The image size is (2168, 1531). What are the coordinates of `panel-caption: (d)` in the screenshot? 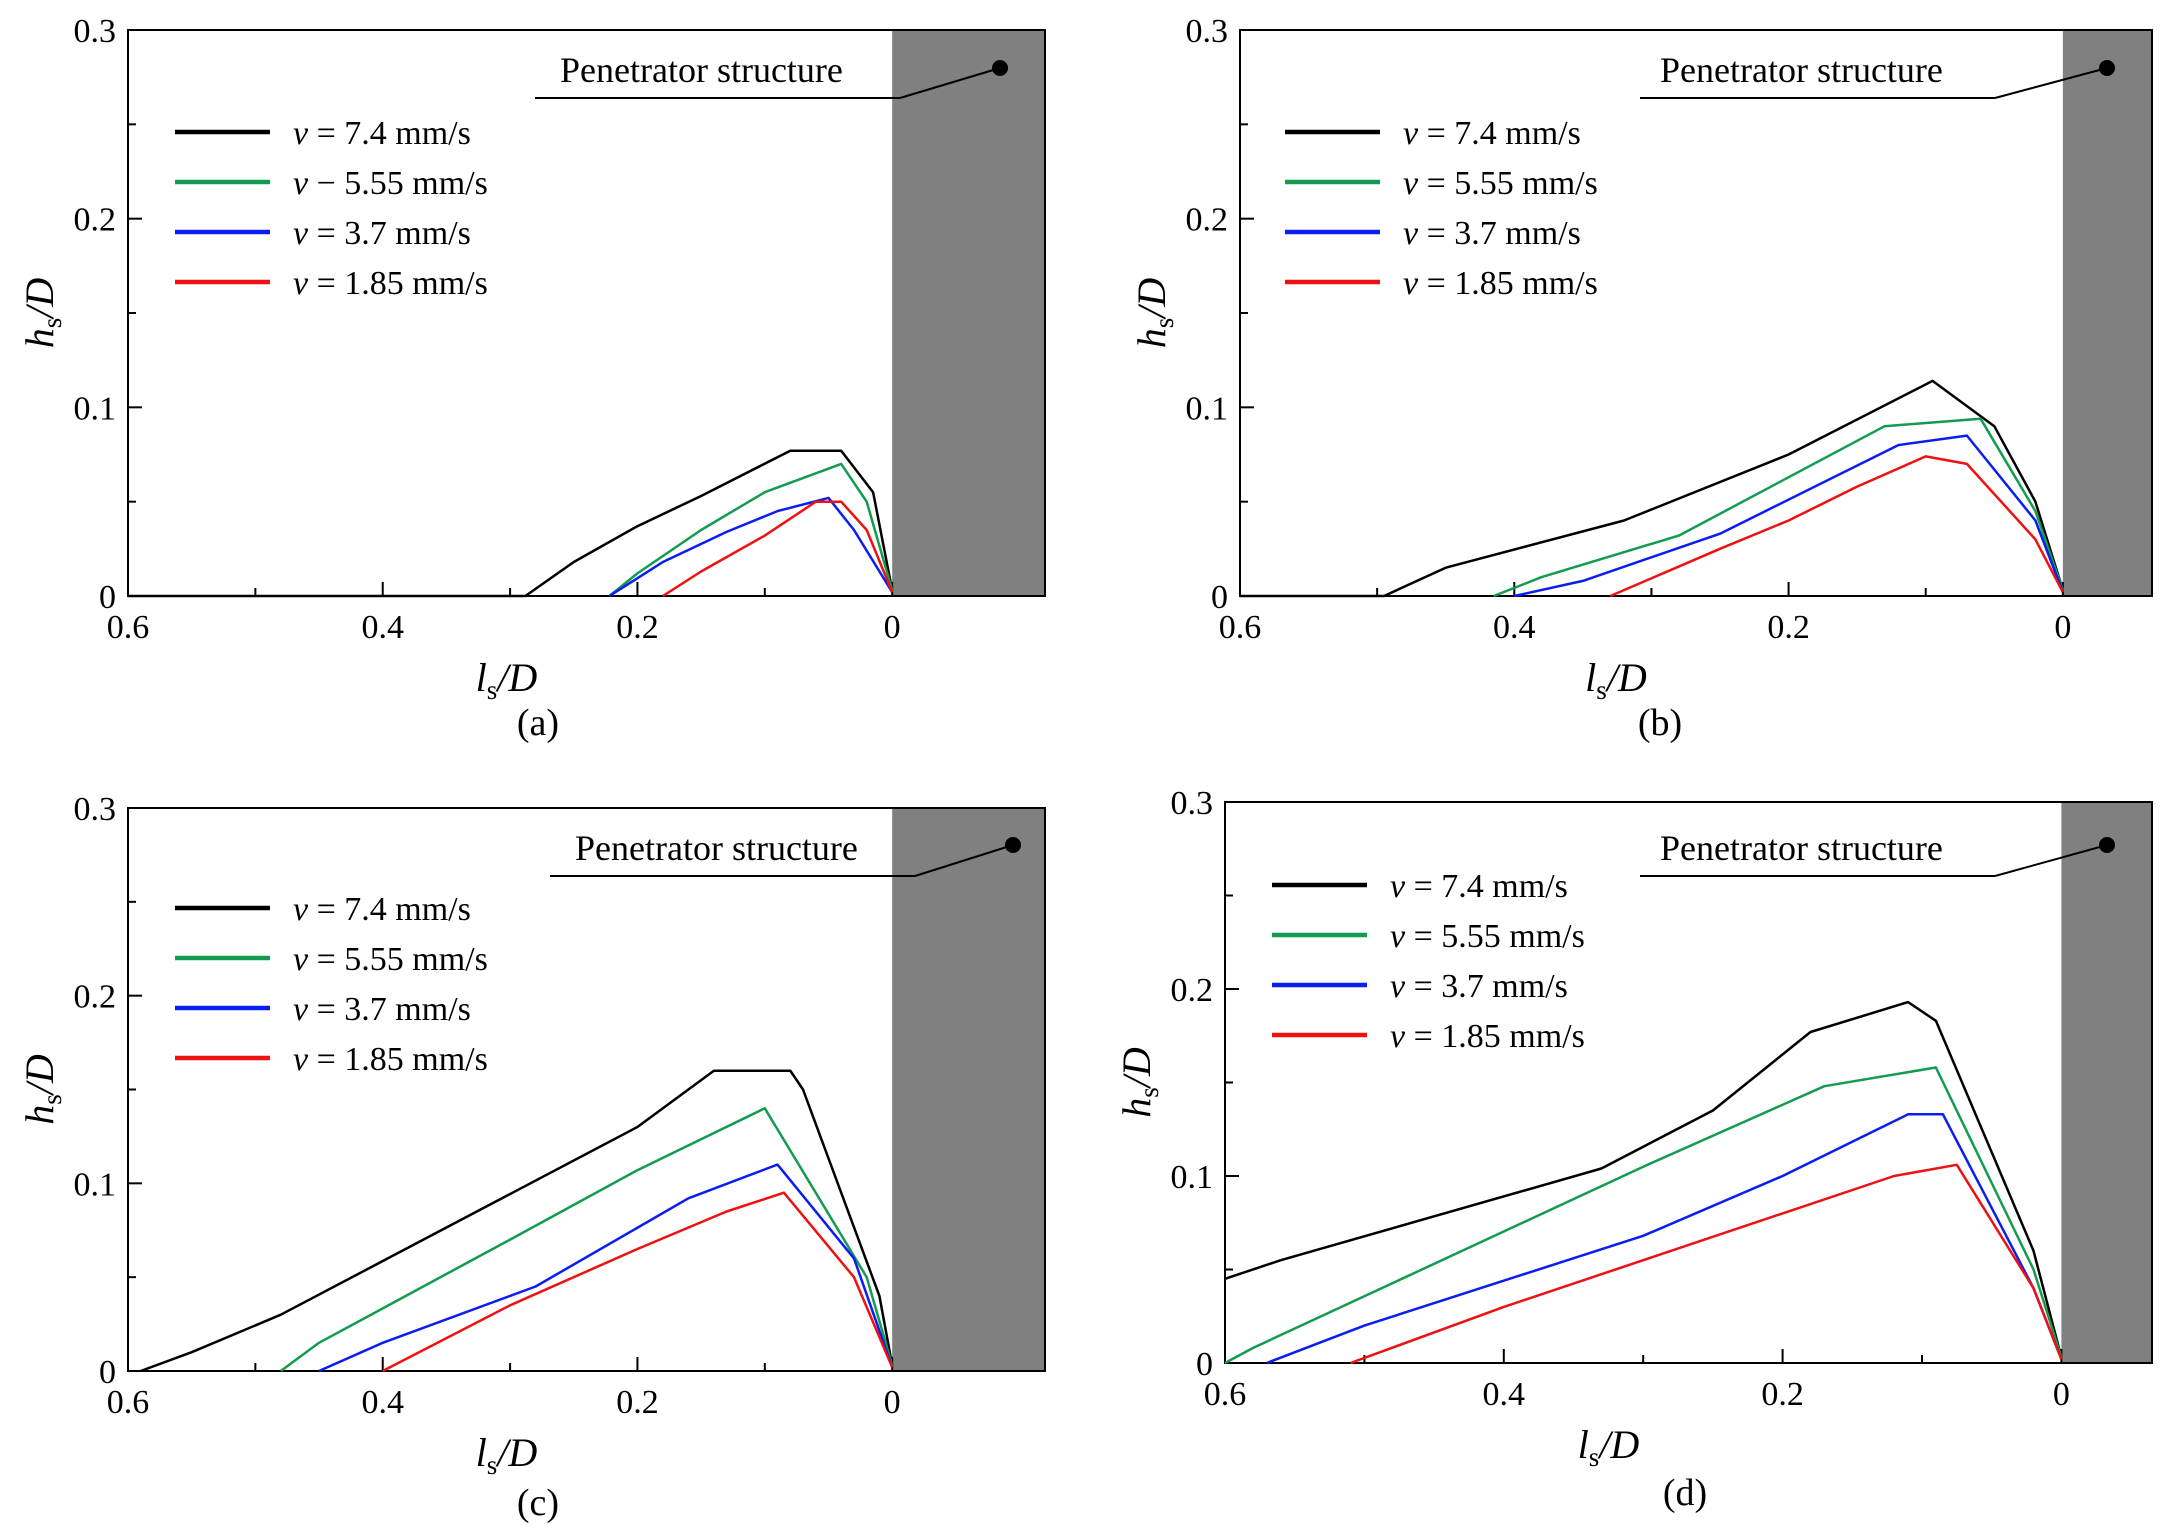 It's located at (1685, 1493).